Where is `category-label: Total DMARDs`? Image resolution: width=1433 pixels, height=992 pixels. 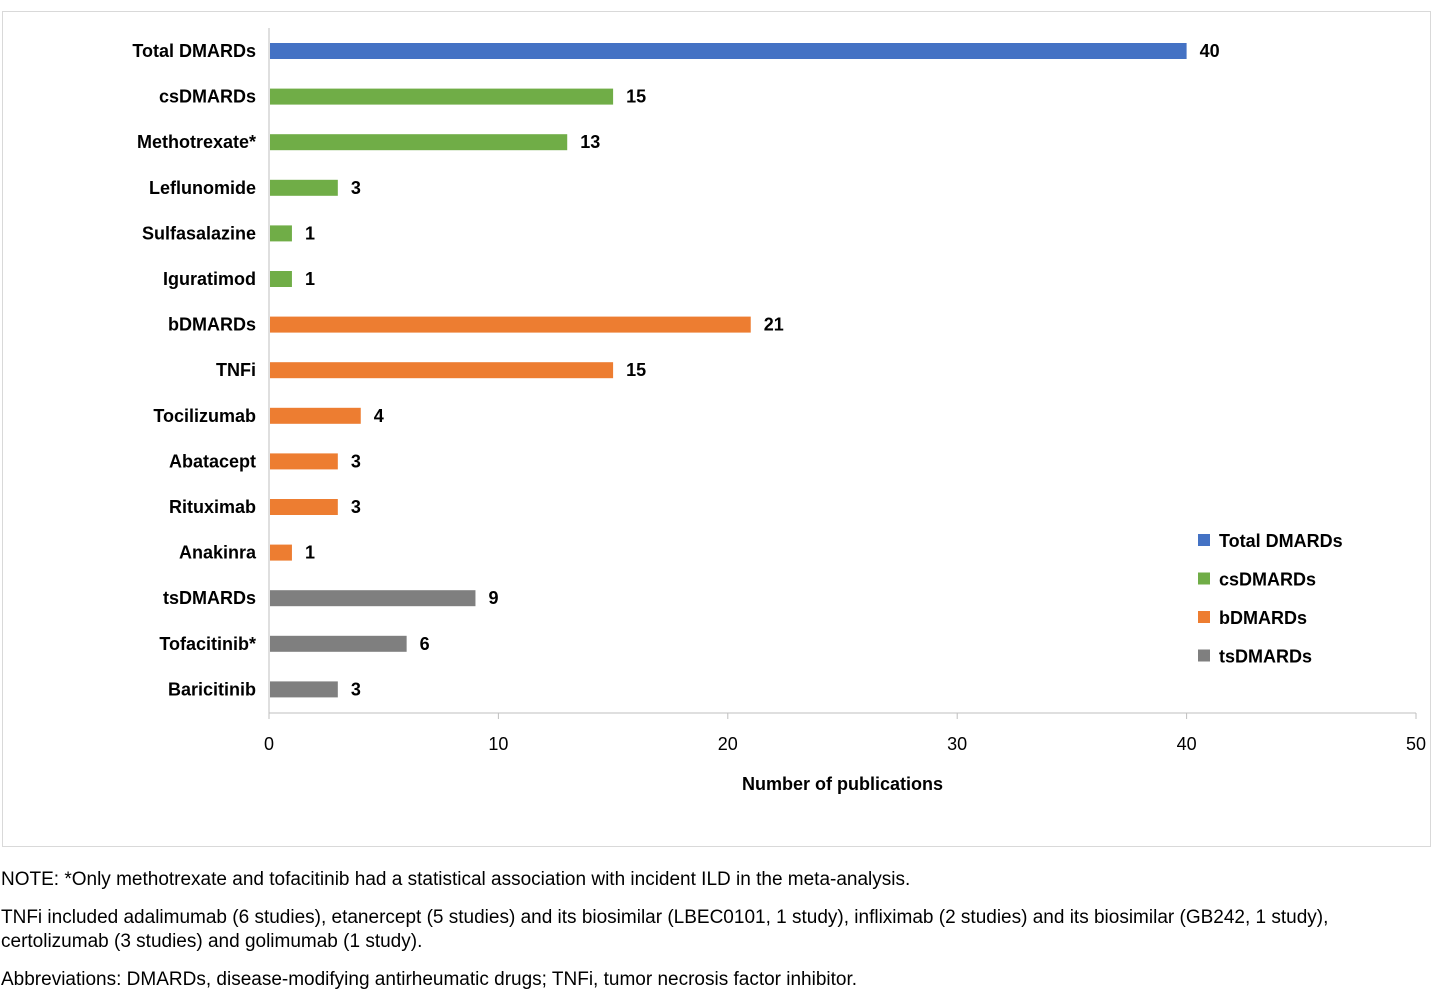
category-label: Total DMARDs is located at coordinates (194, 51).